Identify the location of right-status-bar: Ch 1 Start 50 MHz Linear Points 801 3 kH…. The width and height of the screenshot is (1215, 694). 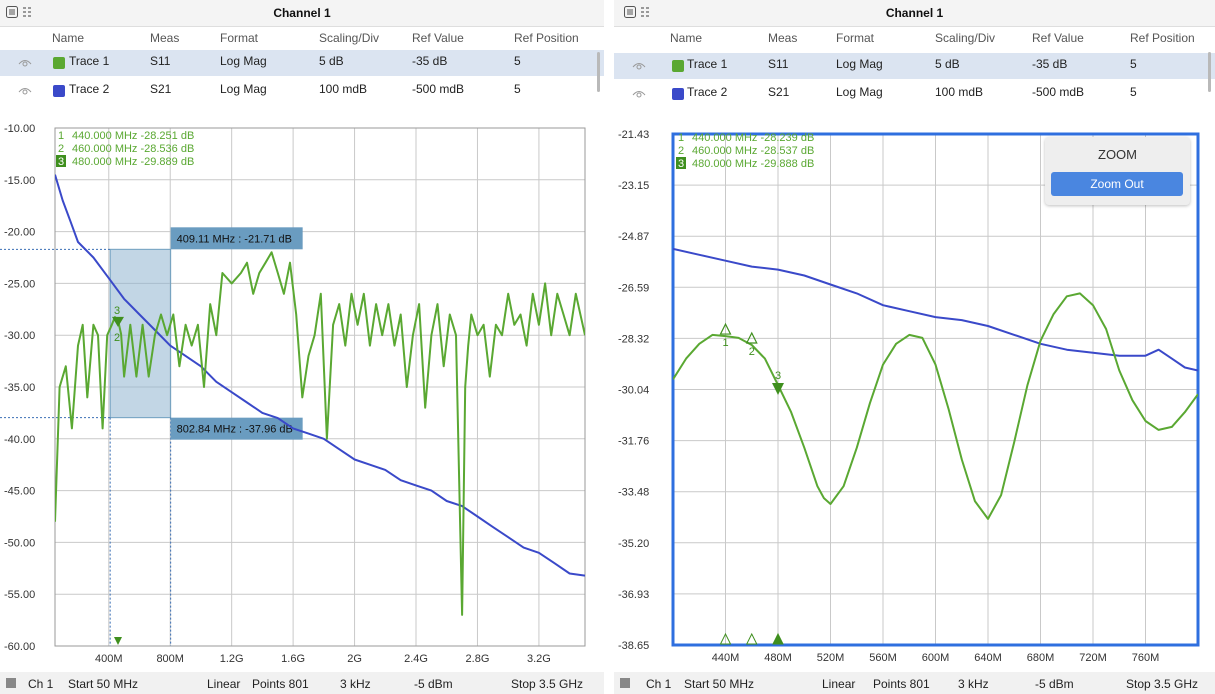
(914, 683).